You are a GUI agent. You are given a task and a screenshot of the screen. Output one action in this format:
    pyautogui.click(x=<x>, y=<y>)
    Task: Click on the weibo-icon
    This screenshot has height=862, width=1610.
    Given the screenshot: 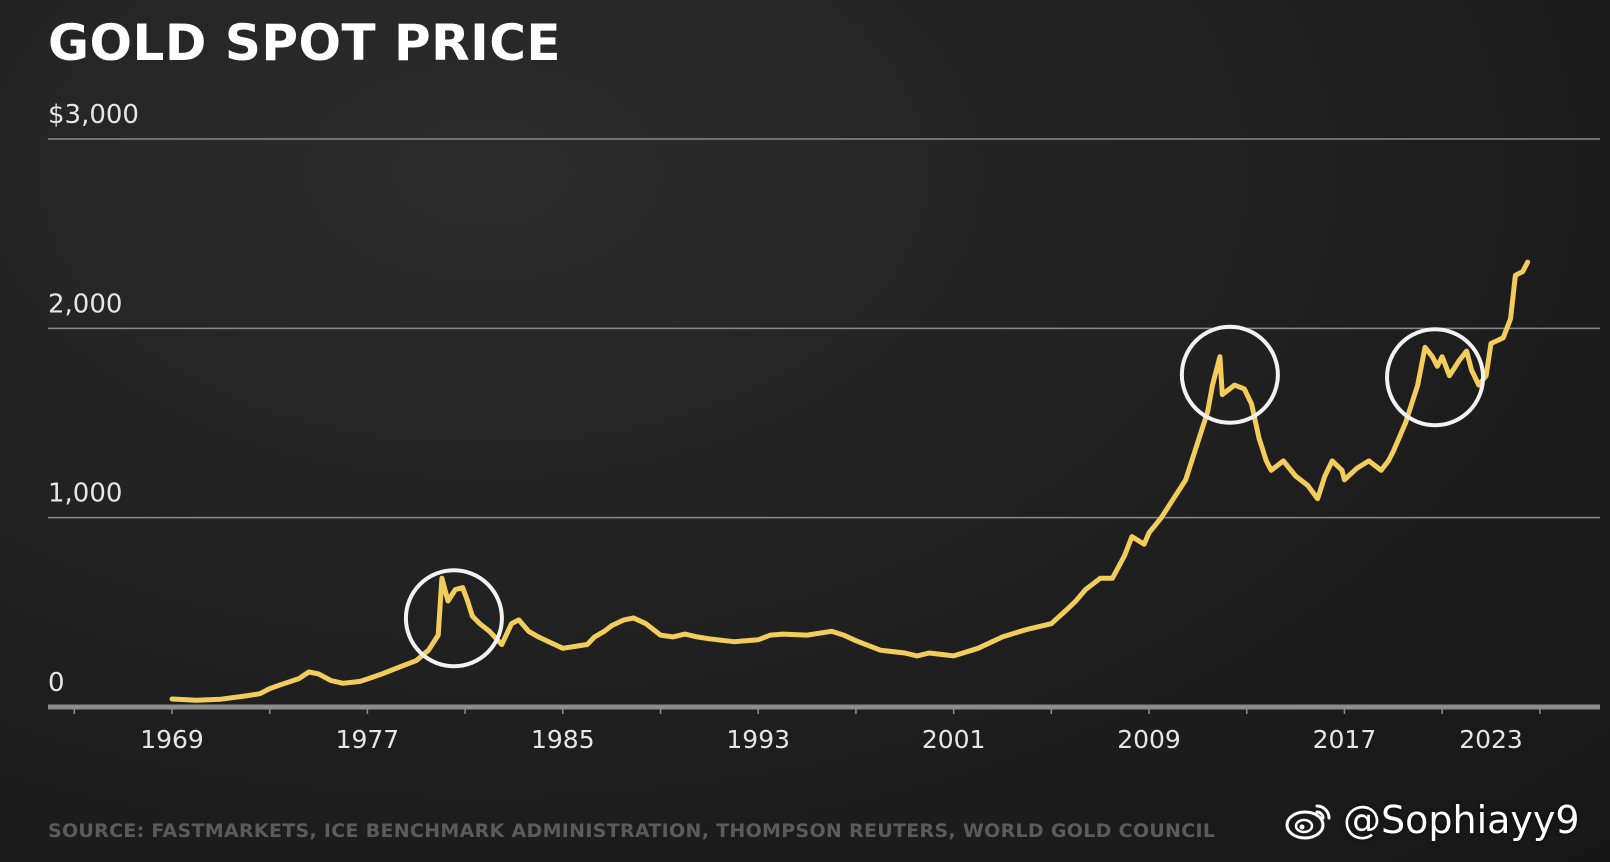 What is the action you would take?
    pyautogui.click(x=1308, y=822)
    